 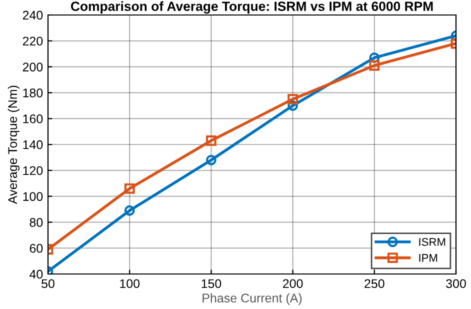 I want to click on x-tick-label: 50, so click(x=48, y=283).